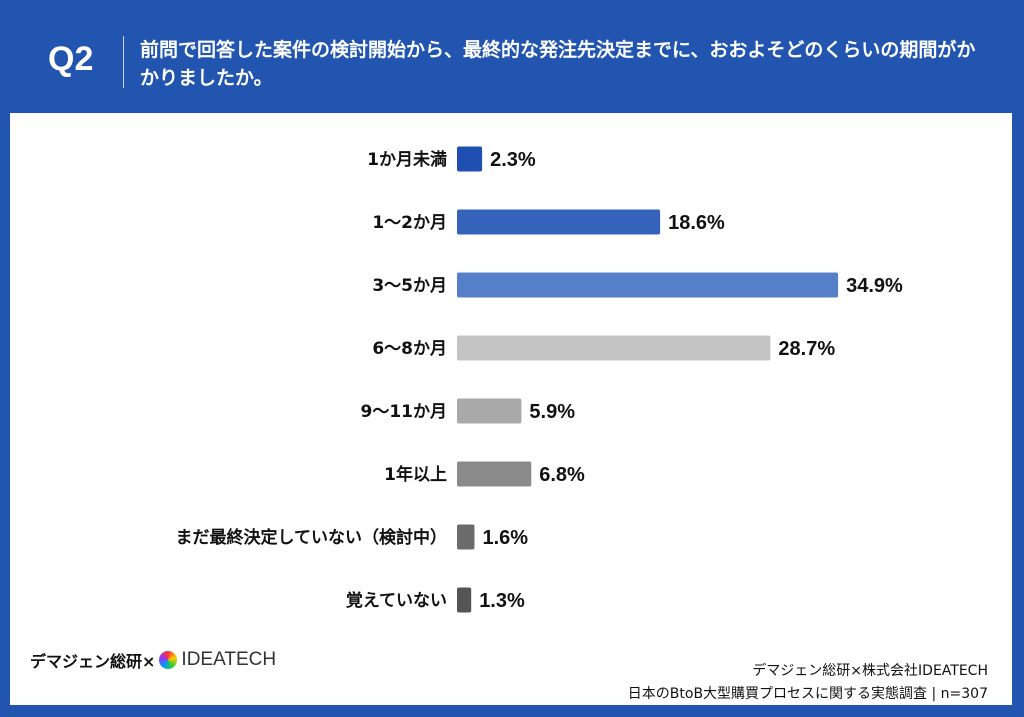 Image resolution: width=1024 pixels, height=717 pixels. I want to click on value-label: 6.8%, so click(562, 475).